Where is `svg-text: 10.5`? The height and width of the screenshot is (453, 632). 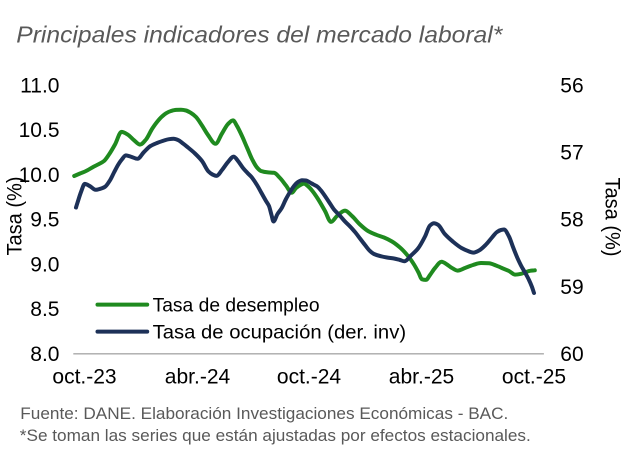 svg-text: 10.5 is located at coordinates (39, 130).